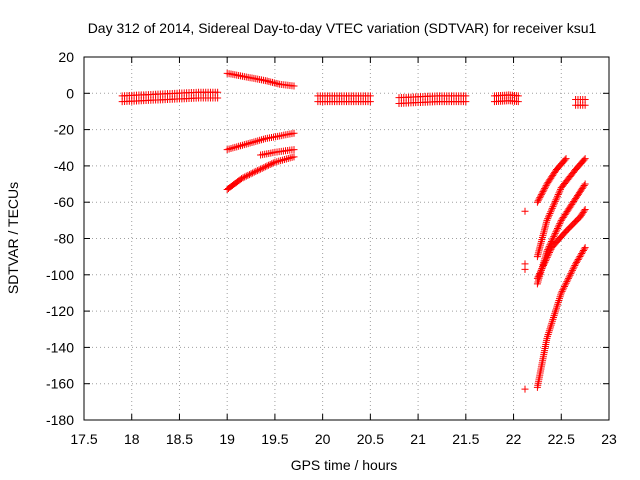  What do you see at coordinates (60, 347) in the screenshot?
I see `y-tick-label: -140` at bounding box center [60, 347].